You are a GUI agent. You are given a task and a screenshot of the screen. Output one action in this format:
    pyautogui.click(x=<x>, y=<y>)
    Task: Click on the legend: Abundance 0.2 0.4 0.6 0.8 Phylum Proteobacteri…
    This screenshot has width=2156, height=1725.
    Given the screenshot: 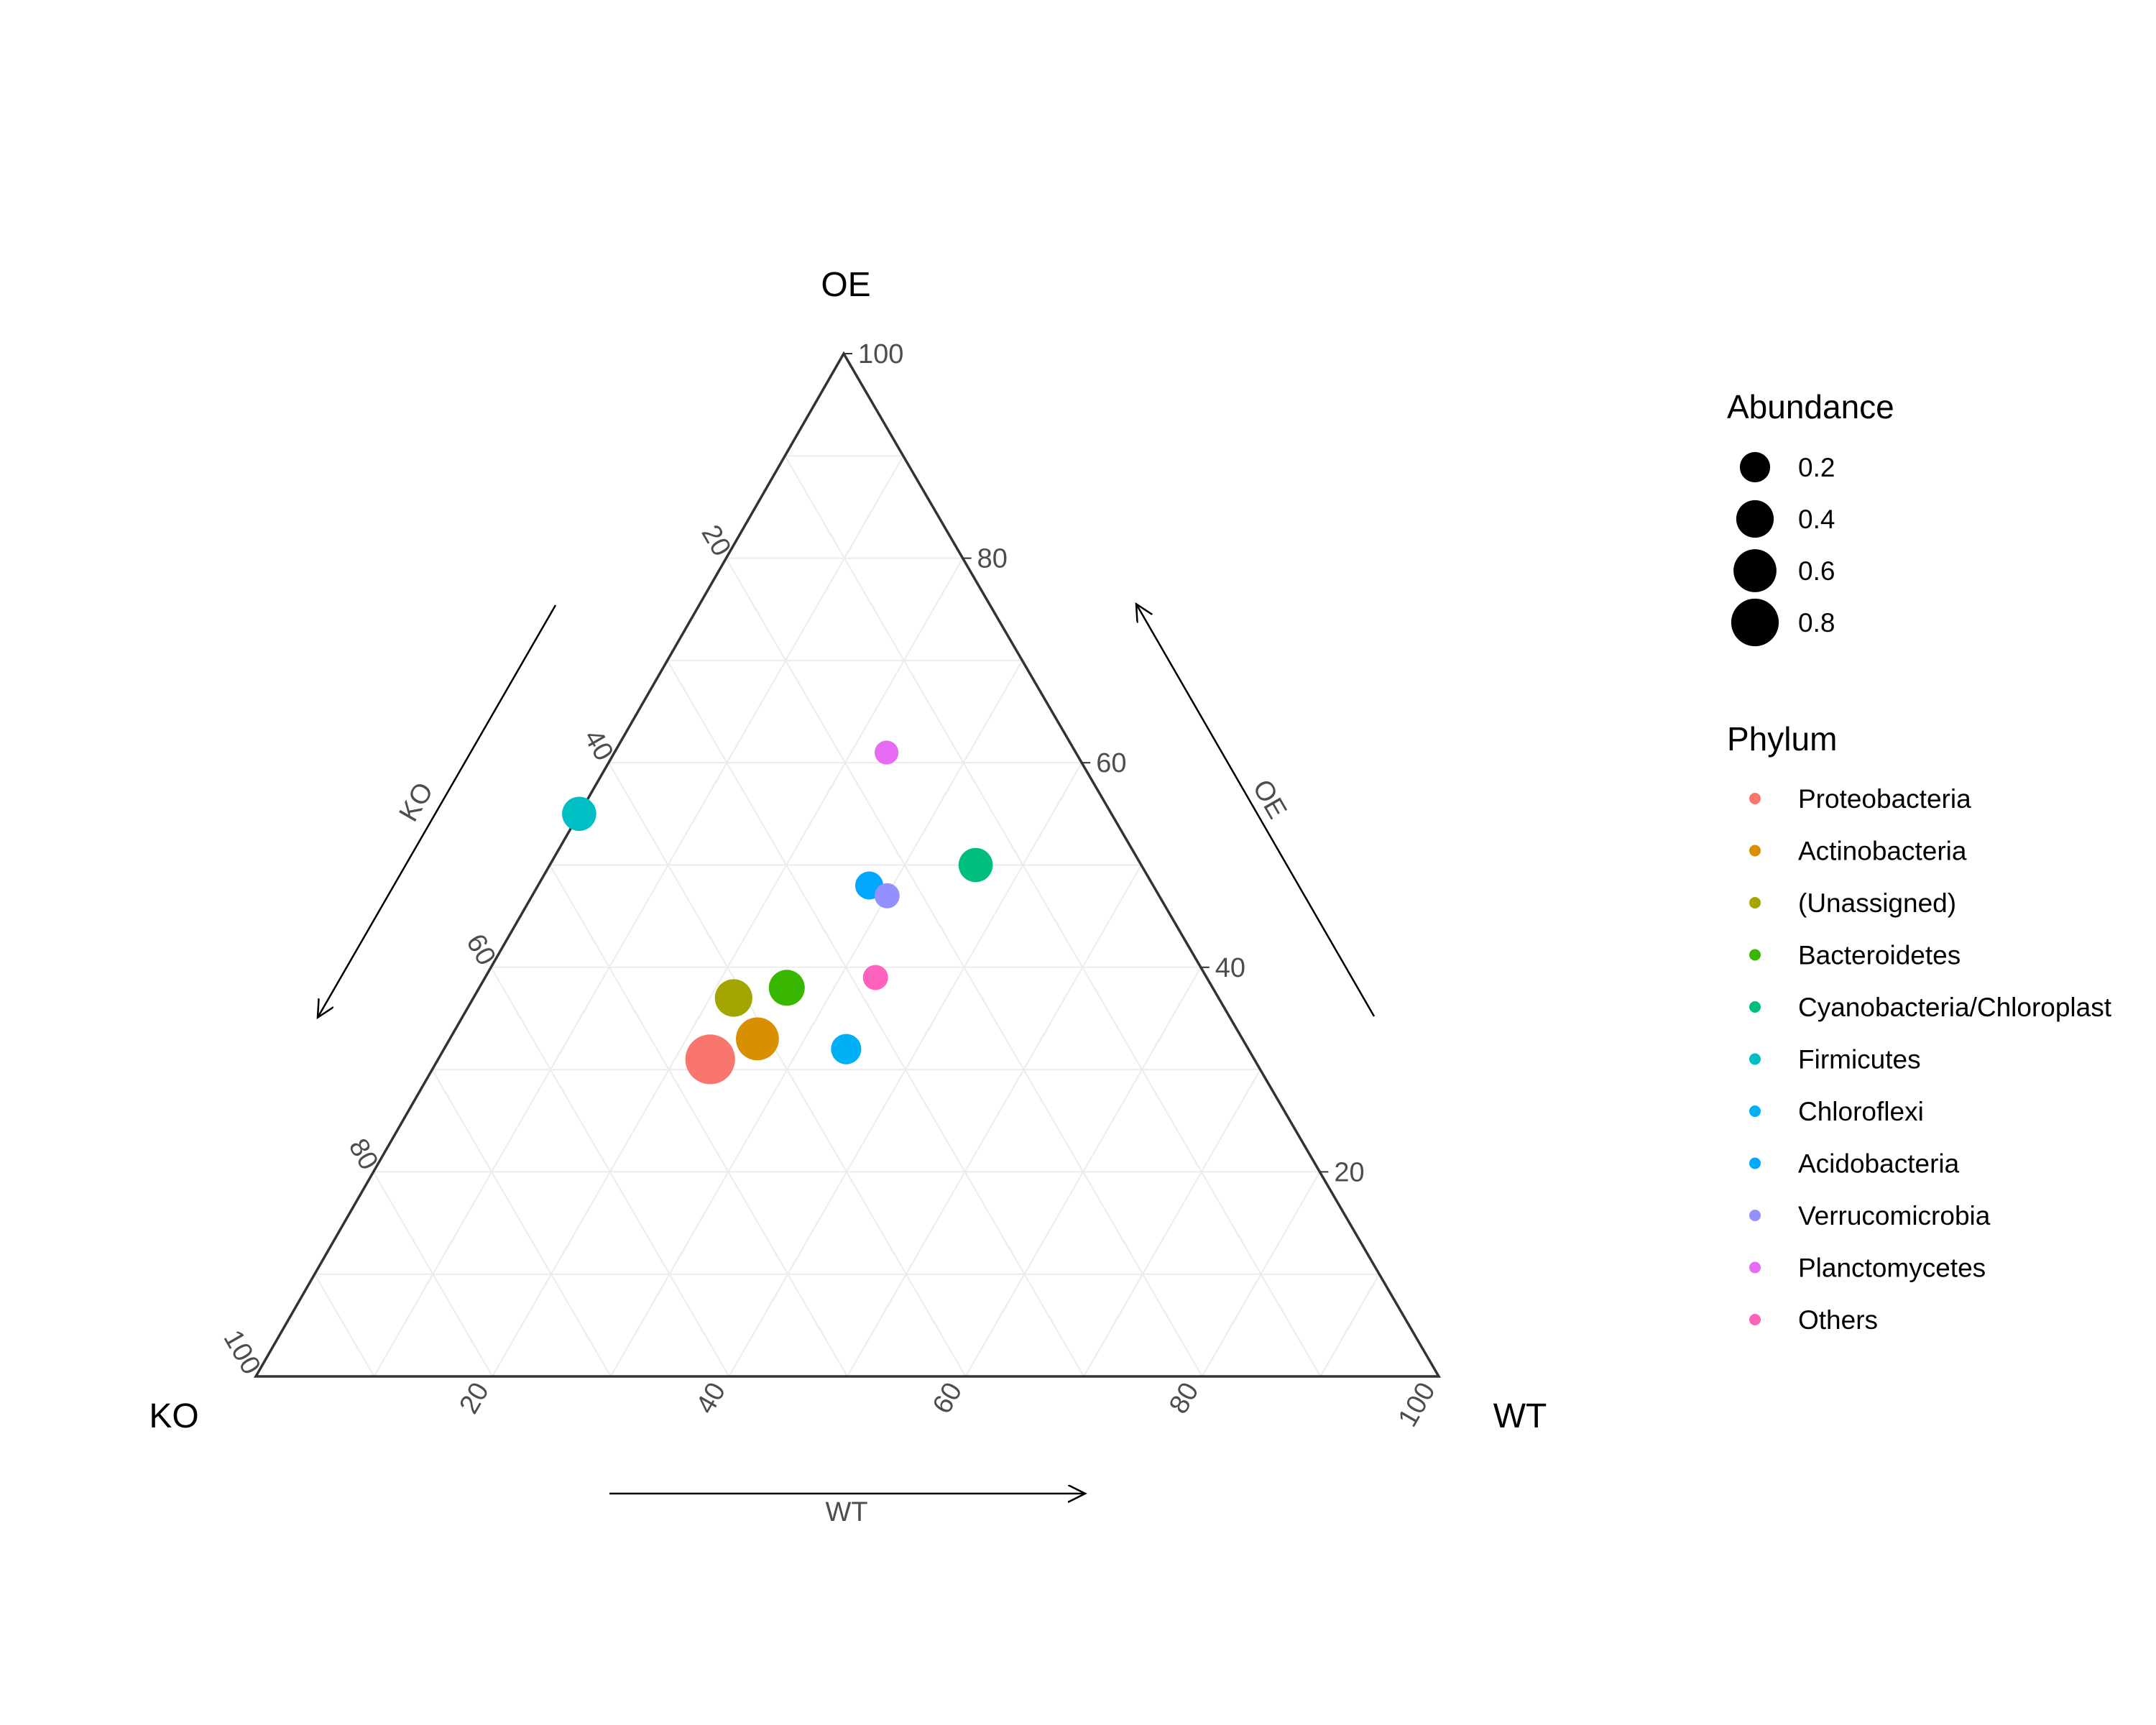 What is the action you would take?
    pyautogui.click(x=1919, y=861)
    